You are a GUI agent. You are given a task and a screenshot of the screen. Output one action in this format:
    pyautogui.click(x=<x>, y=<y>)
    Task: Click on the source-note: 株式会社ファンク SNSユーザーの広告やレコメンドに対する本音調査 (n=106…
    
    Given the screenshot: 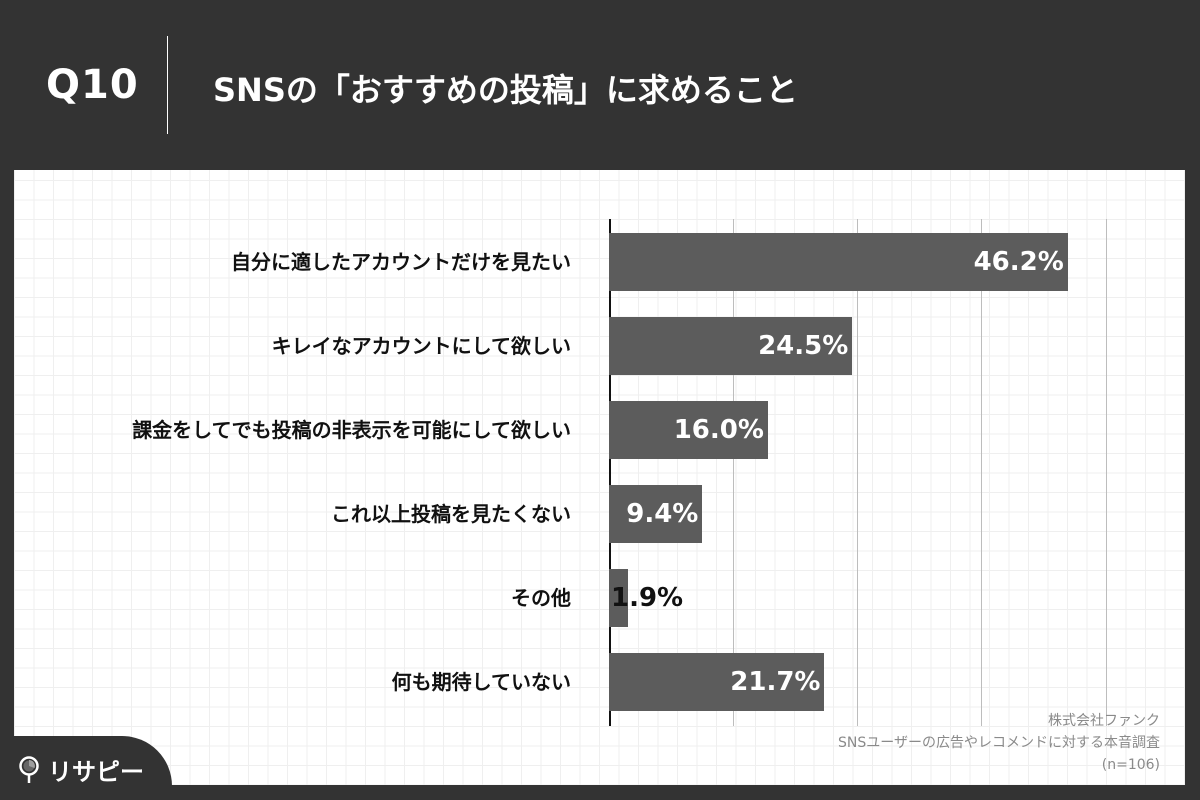 What is the action you would take?
    pyautogui.click(x=999, y=743)
    